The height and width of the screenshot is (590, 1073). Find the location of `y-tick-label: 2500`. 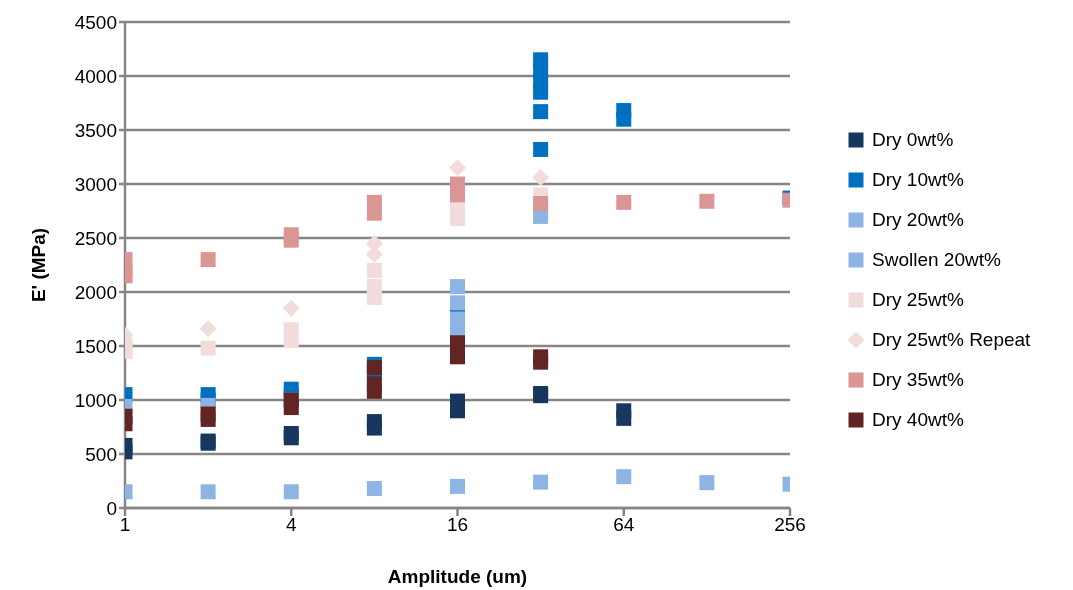

y-tick-label: 2500 is located at coordinates (95, 238).